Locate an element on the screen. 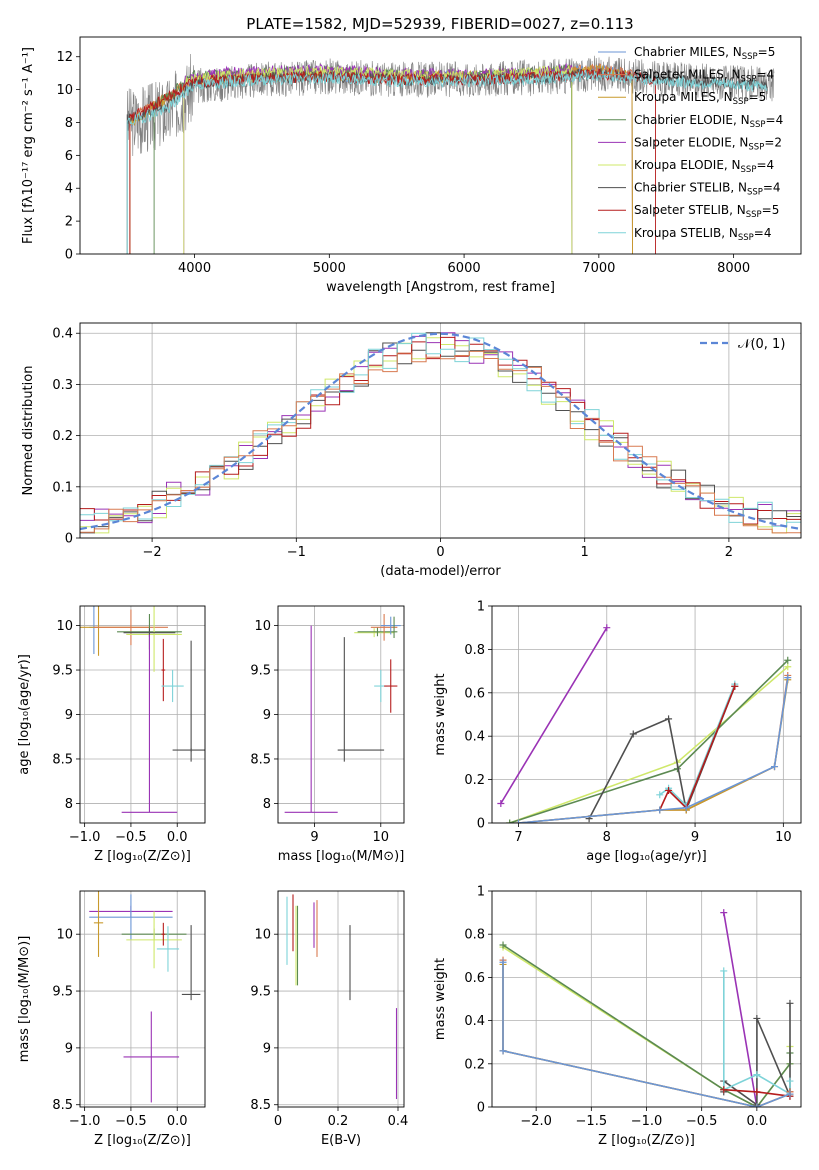 This screenshot has height=1170, width=819. x-tick-label: 7000 is located at coordinates (598, 268).